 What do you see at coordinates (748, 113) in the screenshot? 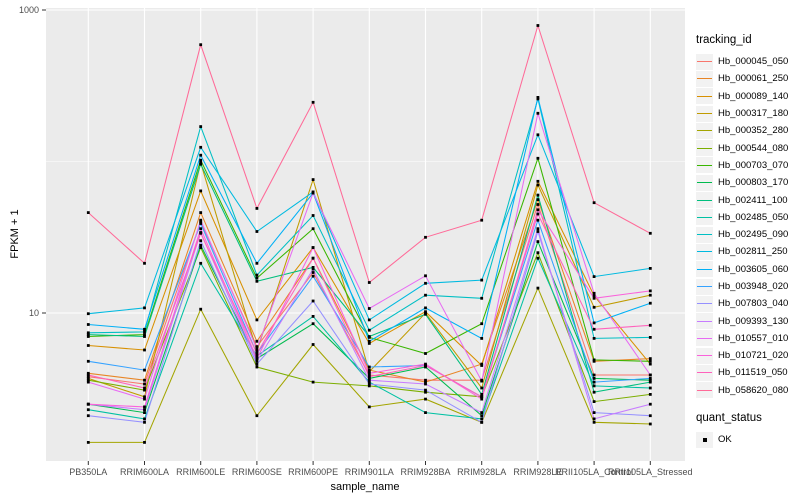
I see `legend-item-Hb_000317_180: Hb_000317_180` at bounding box center [748, 113].